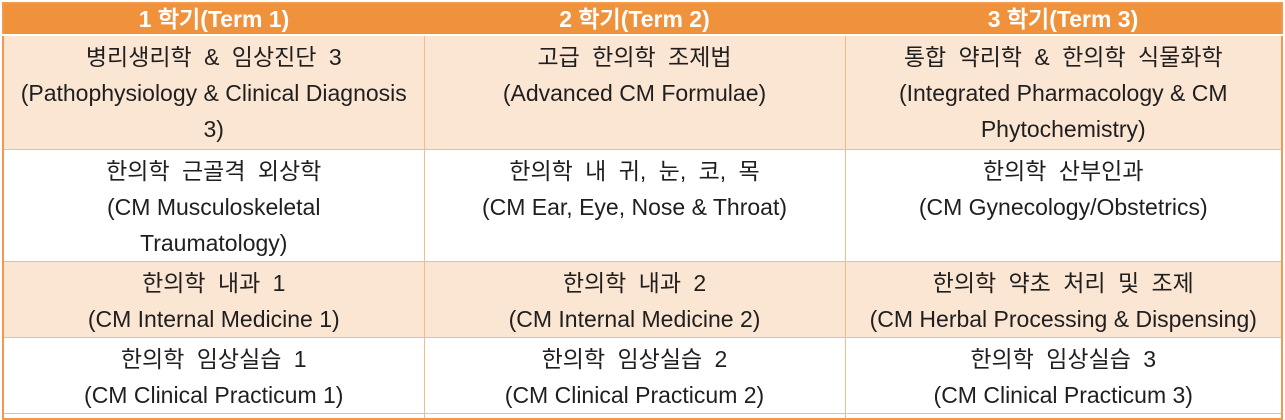 The width and height of the screenshot is (1285, 420). What do you see at coordinates (1063, 319) in the screenshot?
I see `course-line: (CM Herbal Processing & Dispensing)` at bounding box center [1063, 319].